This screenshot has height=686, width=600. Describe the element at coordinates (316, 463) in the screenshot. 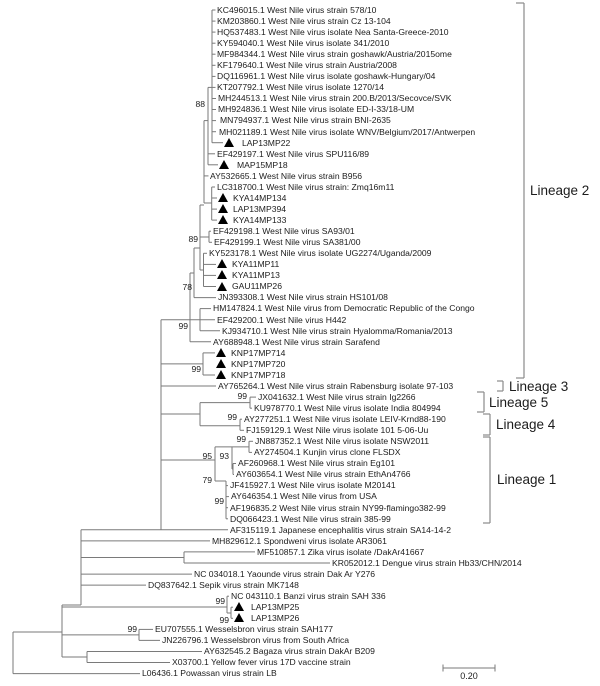

I see `taxon-label: AF260968.1 West Nile virus strain Eg101` at that location.